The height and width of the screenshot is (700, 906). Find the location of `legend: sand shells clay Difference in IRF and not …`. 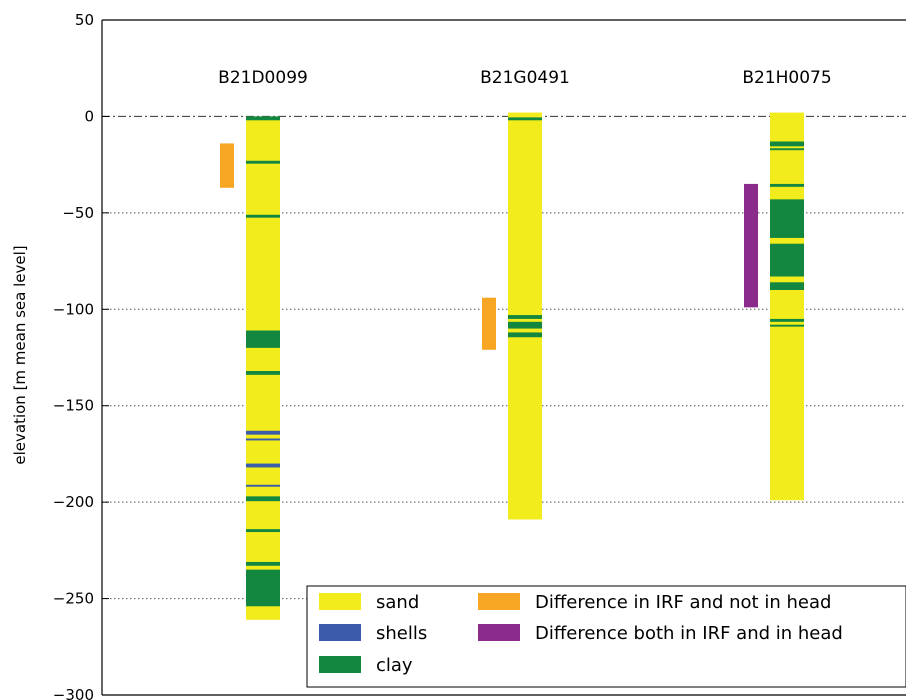

legend: sand shells clay Difference in IRF and not … is located at coordinates (606, 636).